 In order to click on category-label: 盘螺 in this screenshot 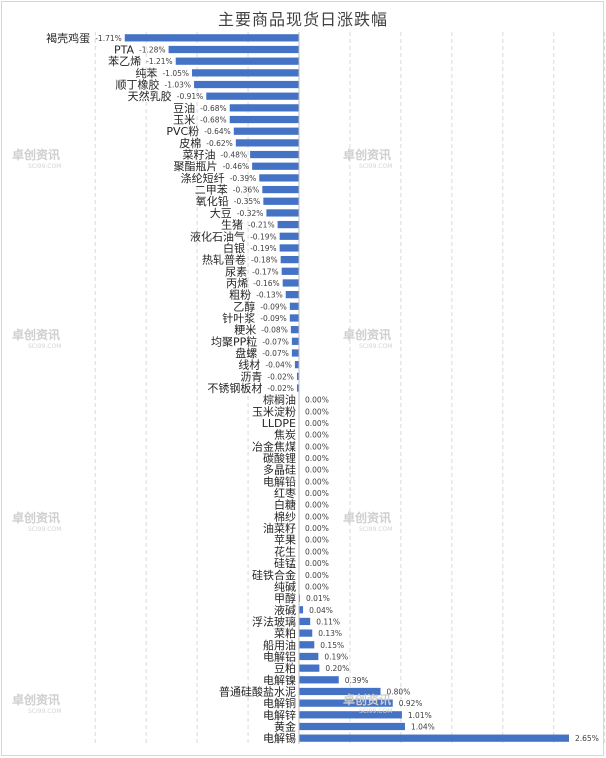, I will do `click(246, 353)`.